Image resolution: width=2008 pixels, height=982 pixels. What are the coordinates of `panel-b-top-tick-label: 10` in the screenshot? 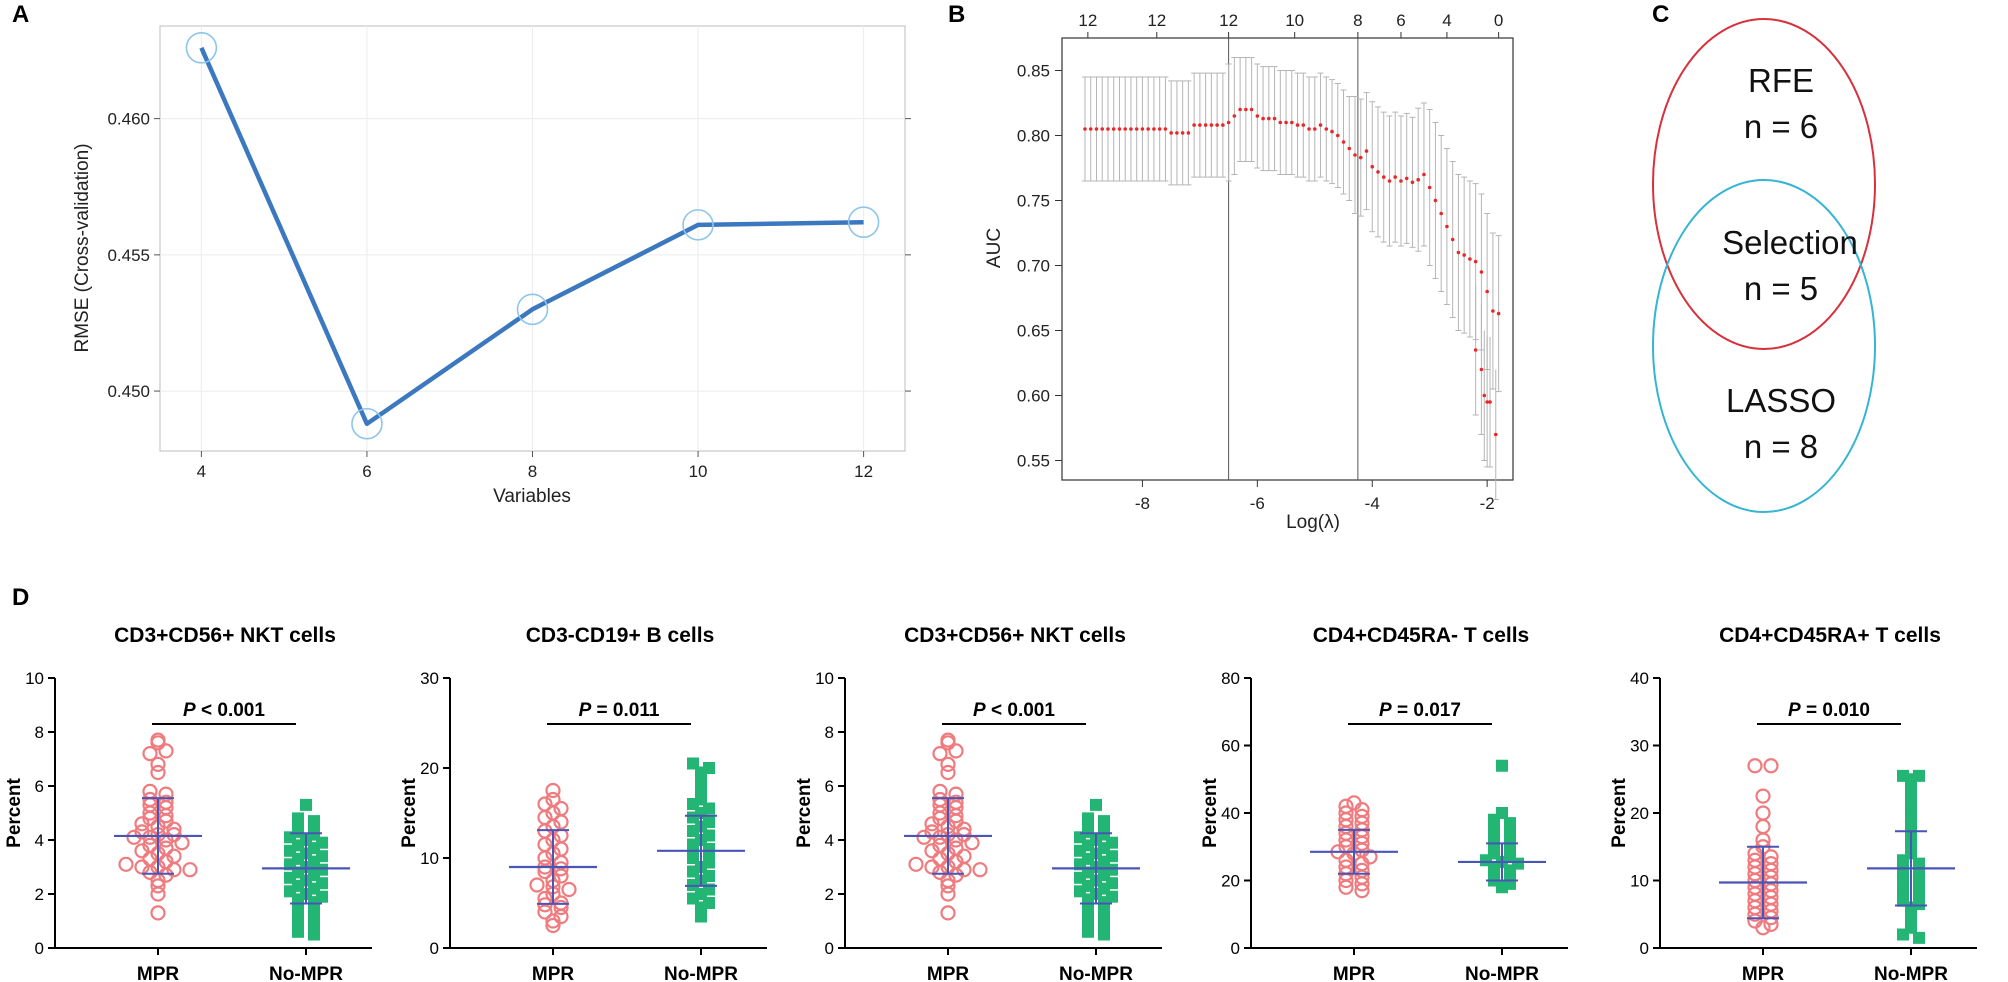 It's located at (1294, 20).